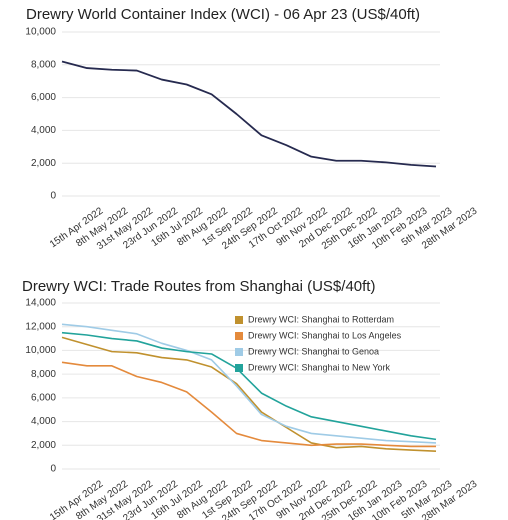 The height and width of the screenshot is (520, 508). Describe the element at coordinates (40, 303) in the screenshot. I see `y-tick-label: 14,000` at that location.